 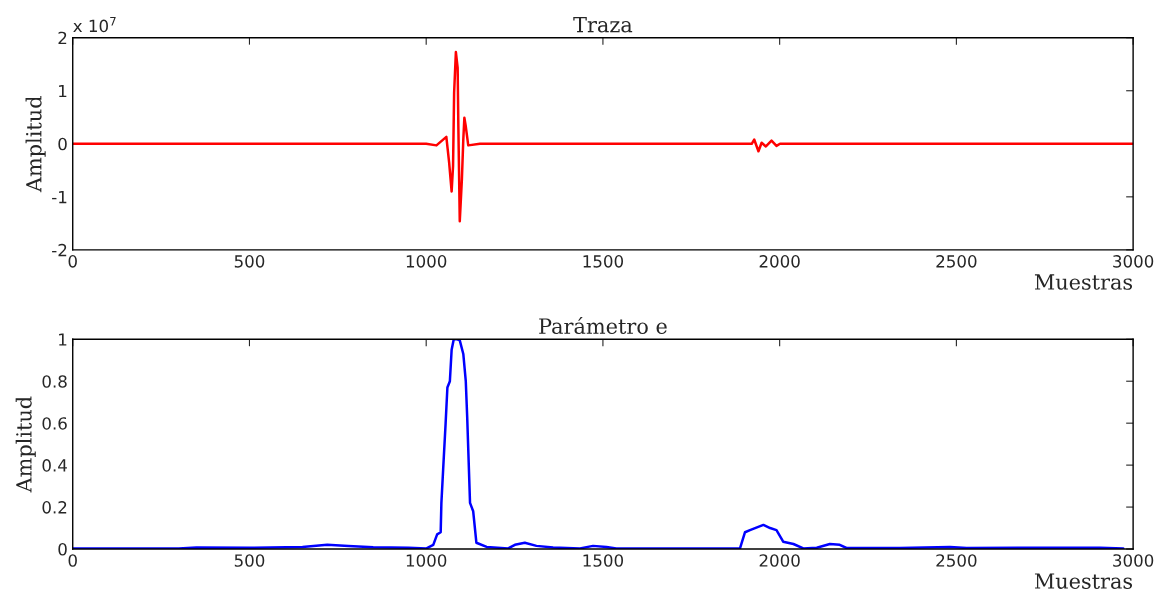 I want to click on y-tick-label: 0.2, so click(x=54, y=507).